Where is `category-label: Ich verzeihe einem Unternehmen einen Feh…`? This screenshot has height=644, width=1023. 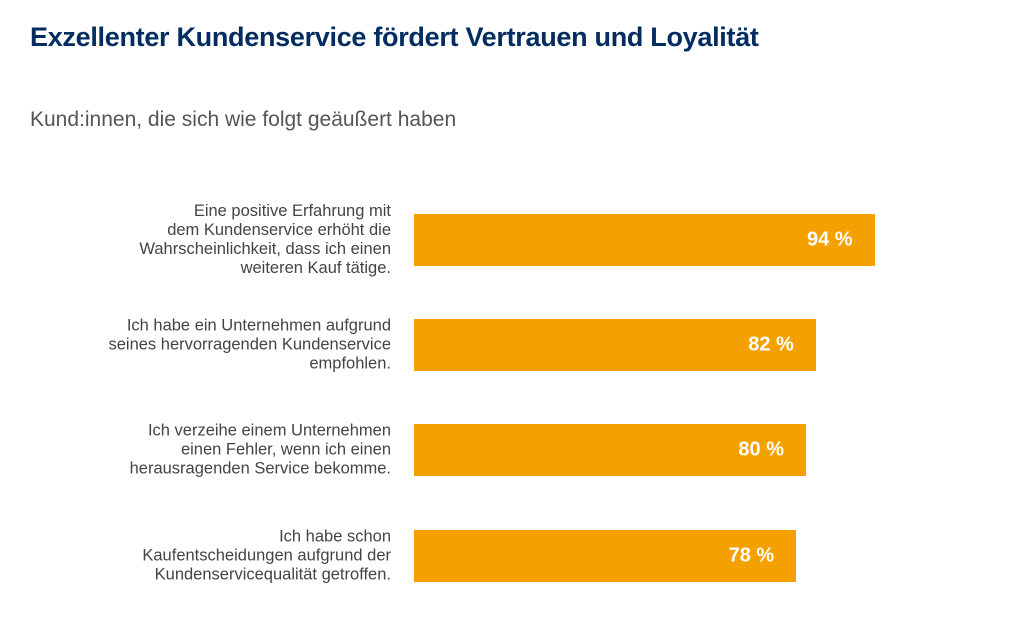
category-label: Ich verzeihe einem Unternehmen einen Feh… is located at coordinates (260, 449).